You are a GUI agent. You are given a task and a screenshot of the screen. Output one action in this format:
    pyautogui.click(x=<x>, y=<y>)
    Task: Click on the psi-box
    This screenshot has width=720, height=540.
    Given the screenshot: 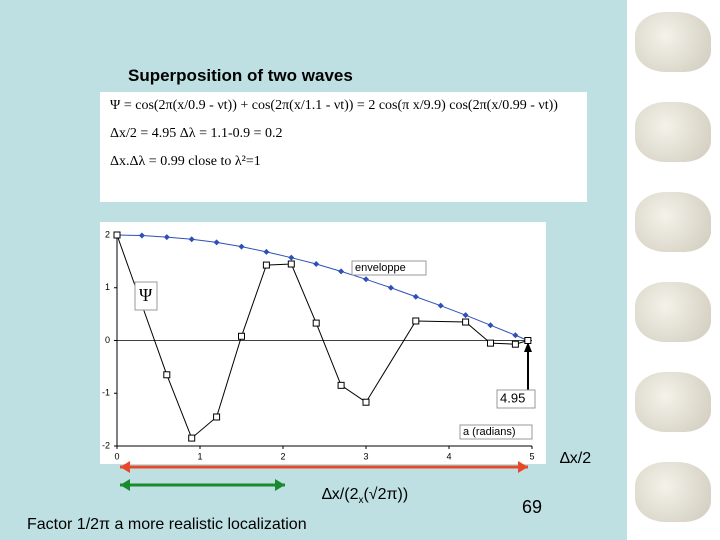 What is the action you would take?
    pyautogui.click(x=146, y=296)
    